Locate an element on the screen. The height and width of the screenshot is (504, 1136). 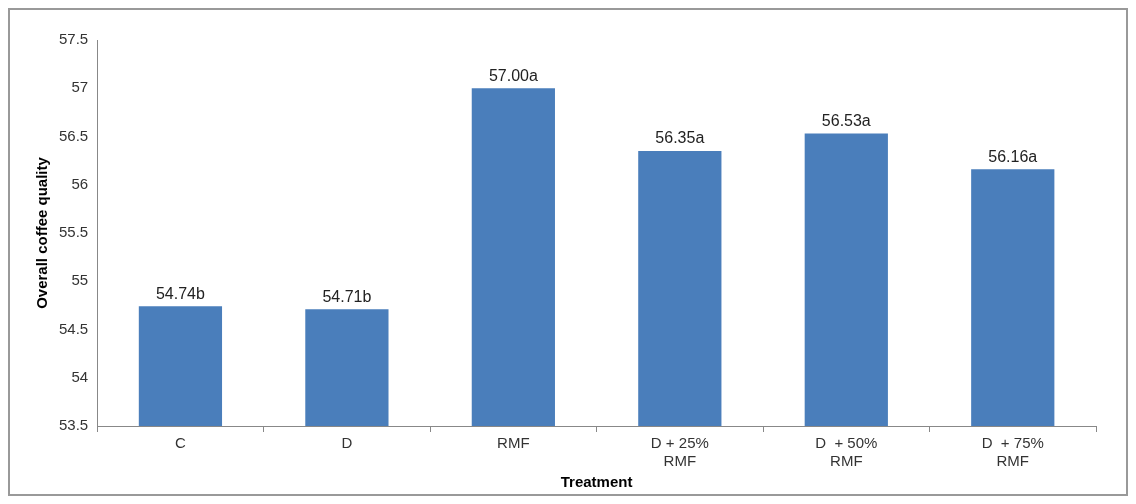
y-tick-label: 57 is located at coordinates (80, 87).